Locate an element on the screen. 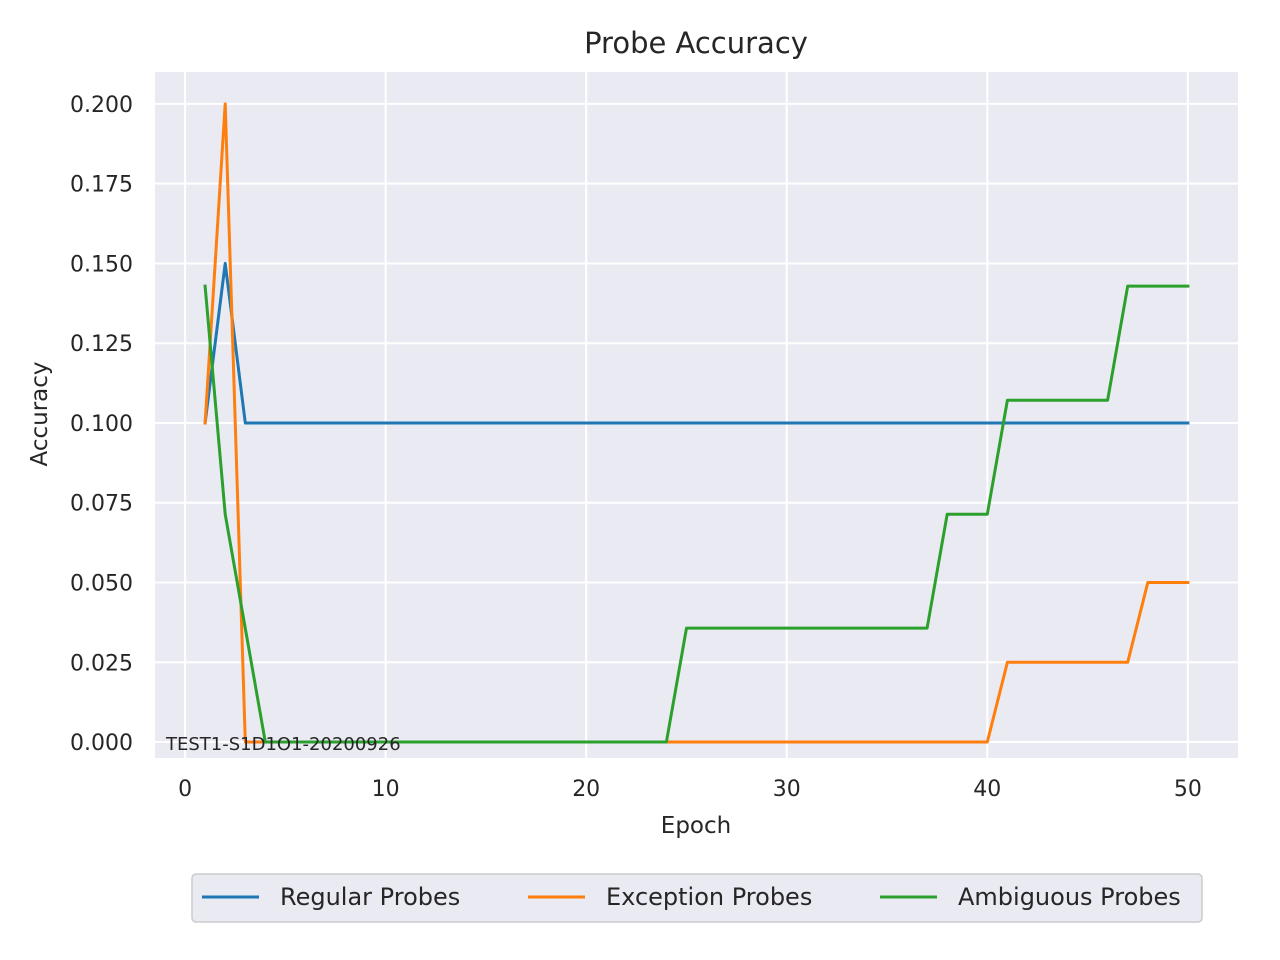 This screenshot has width=1280, height=960. legend-box is located at coordinates (697, 898).